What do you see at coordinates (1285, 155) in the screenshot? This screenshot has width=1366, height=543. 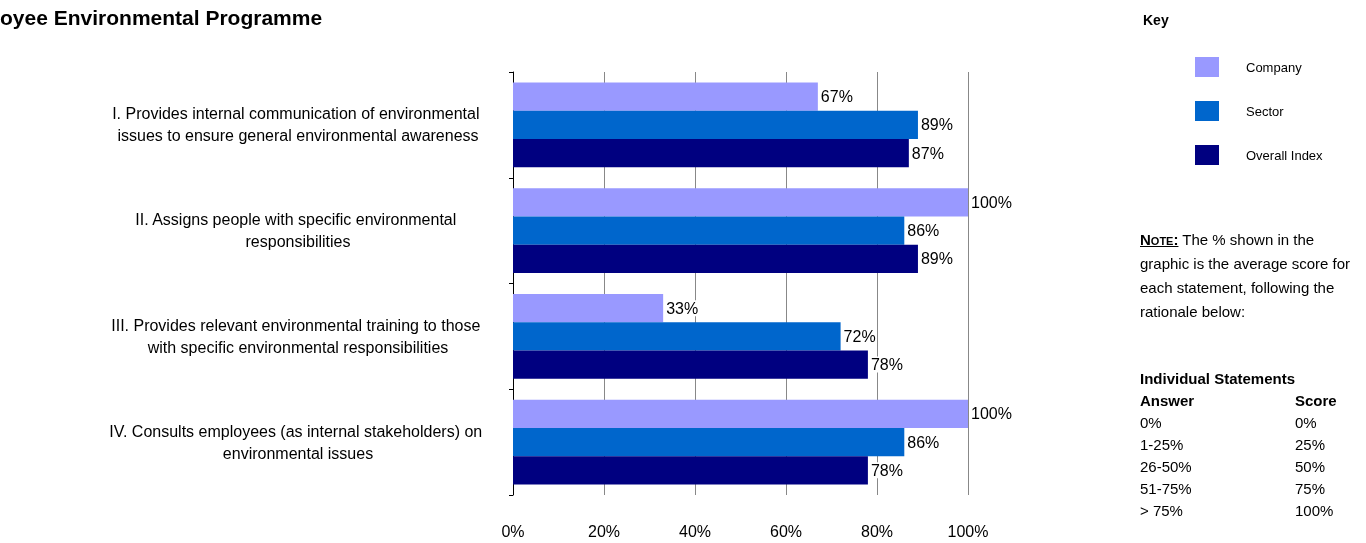 I see `legend-label: Overall Index` at bounding box center [1285, 155].